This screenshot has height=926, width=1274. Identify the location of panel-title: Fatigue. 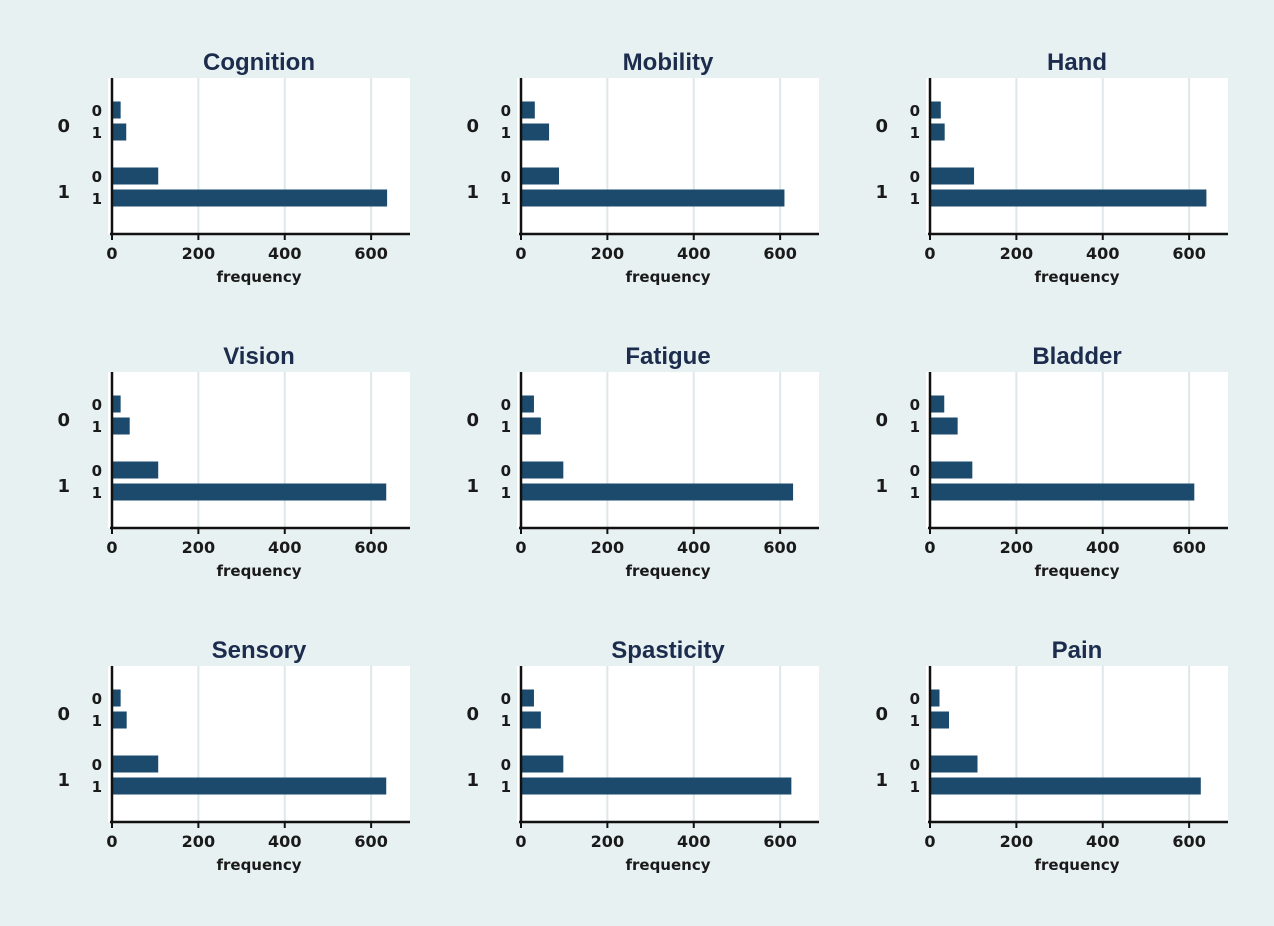
(667, 356).